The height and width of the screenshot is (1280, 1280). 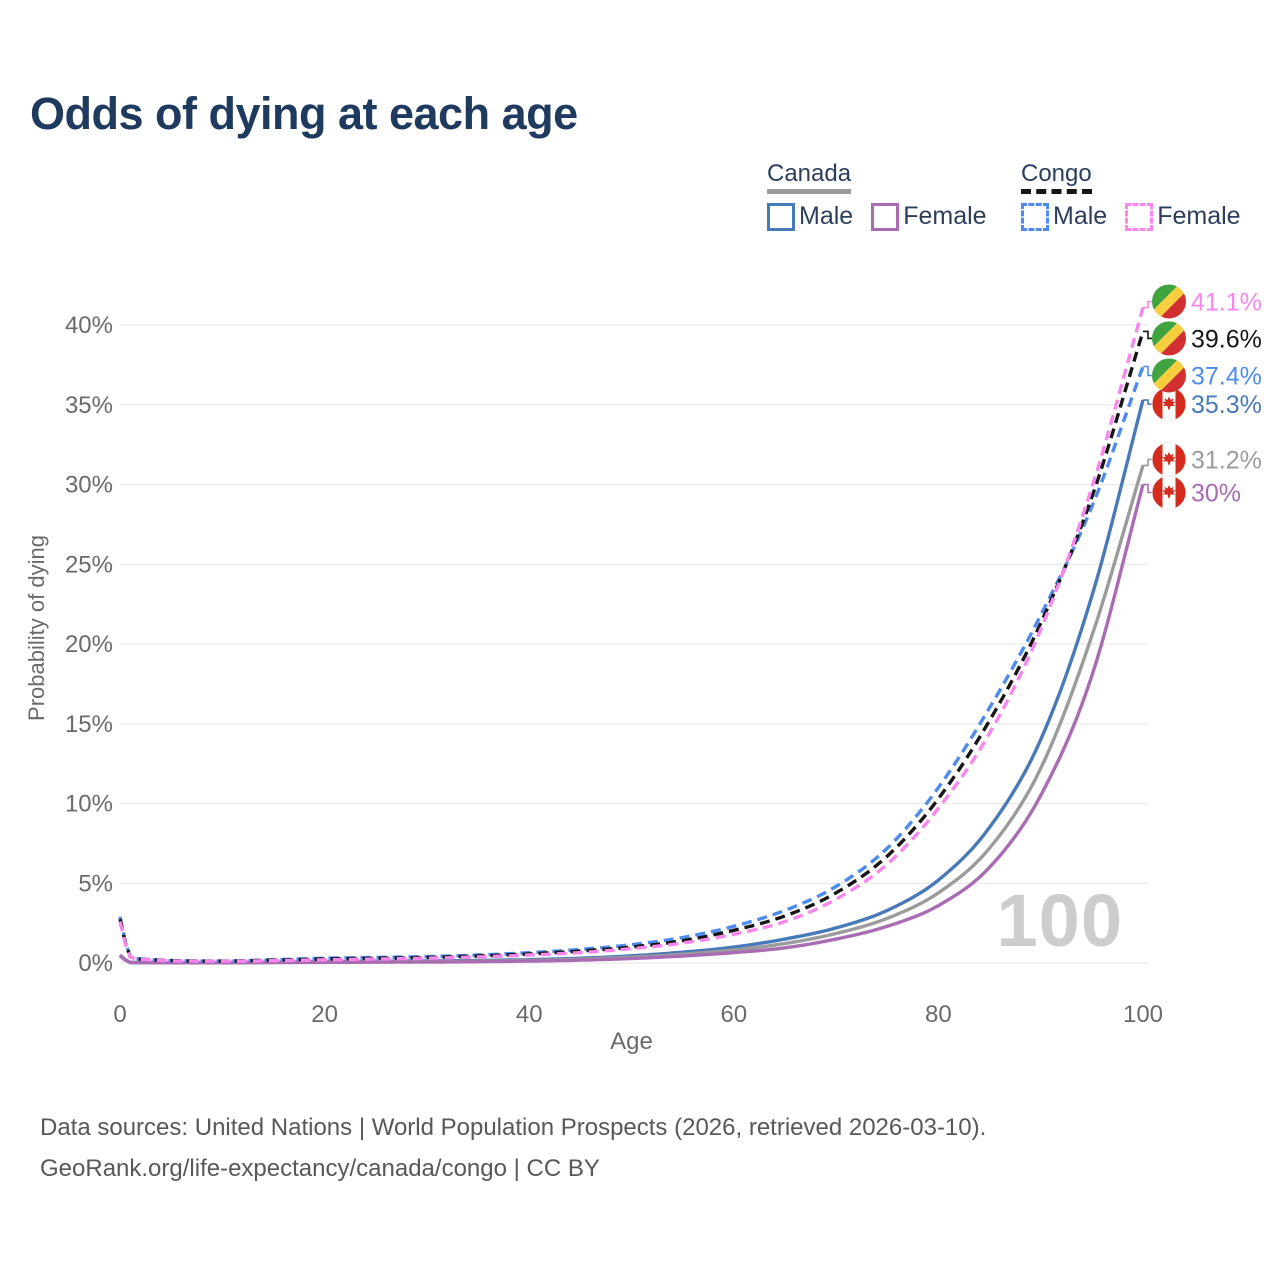 What do you see at coordinates (36, 628) in the screenshot?
I see `y-axis-label: Probability of dying` at bounding box center [36, 628].